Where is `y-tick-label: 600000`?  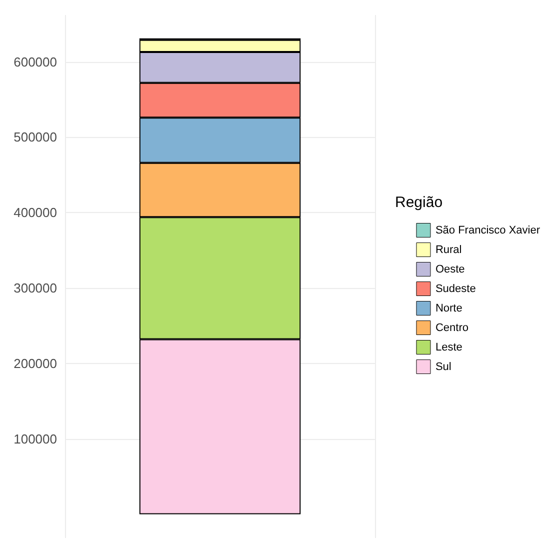
y-tick-label: 600000 is located at coordinates (35, 62).